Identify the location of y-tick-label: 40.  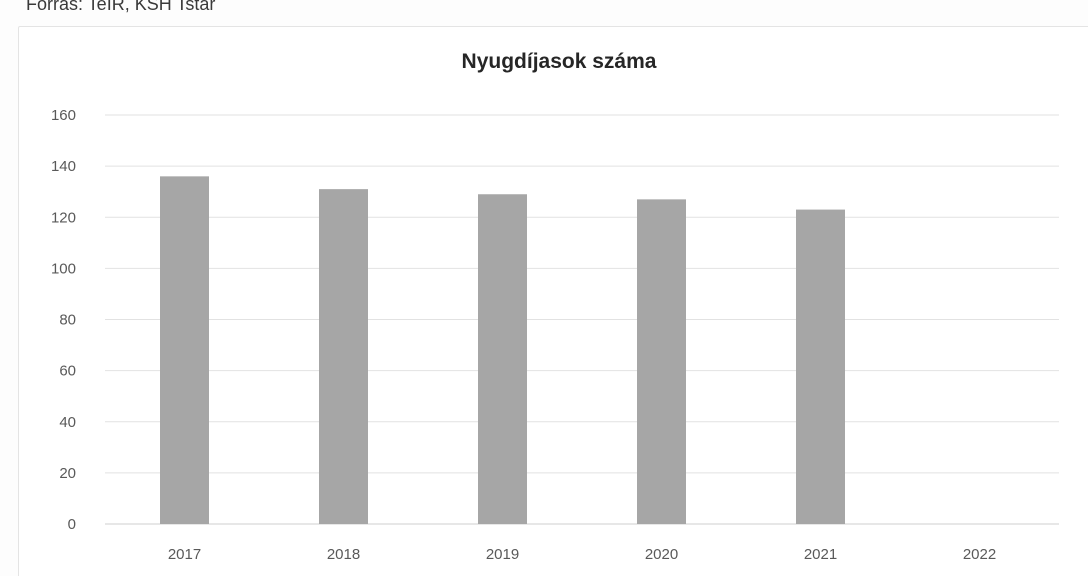
(67, 422).